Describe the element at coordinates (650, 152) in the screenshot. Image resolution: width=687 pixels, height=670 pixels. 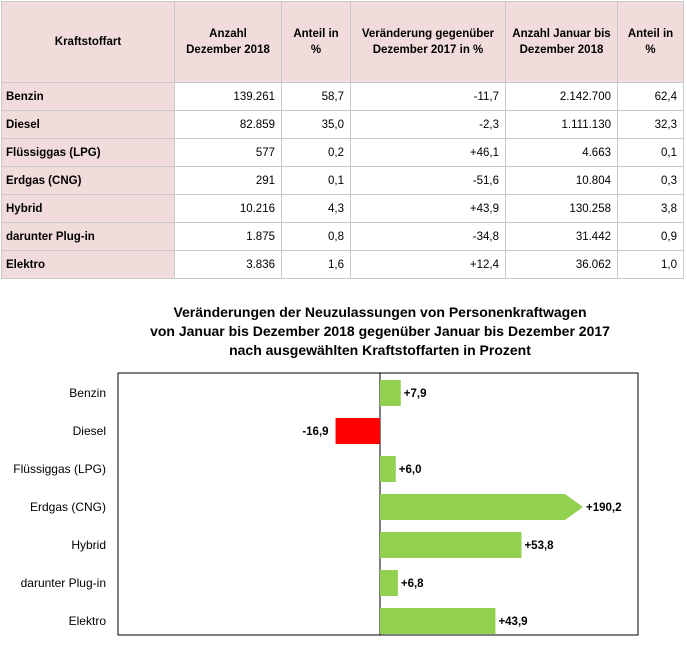
I see `cell-anteil-januar-dezember: 0,1` at that location.